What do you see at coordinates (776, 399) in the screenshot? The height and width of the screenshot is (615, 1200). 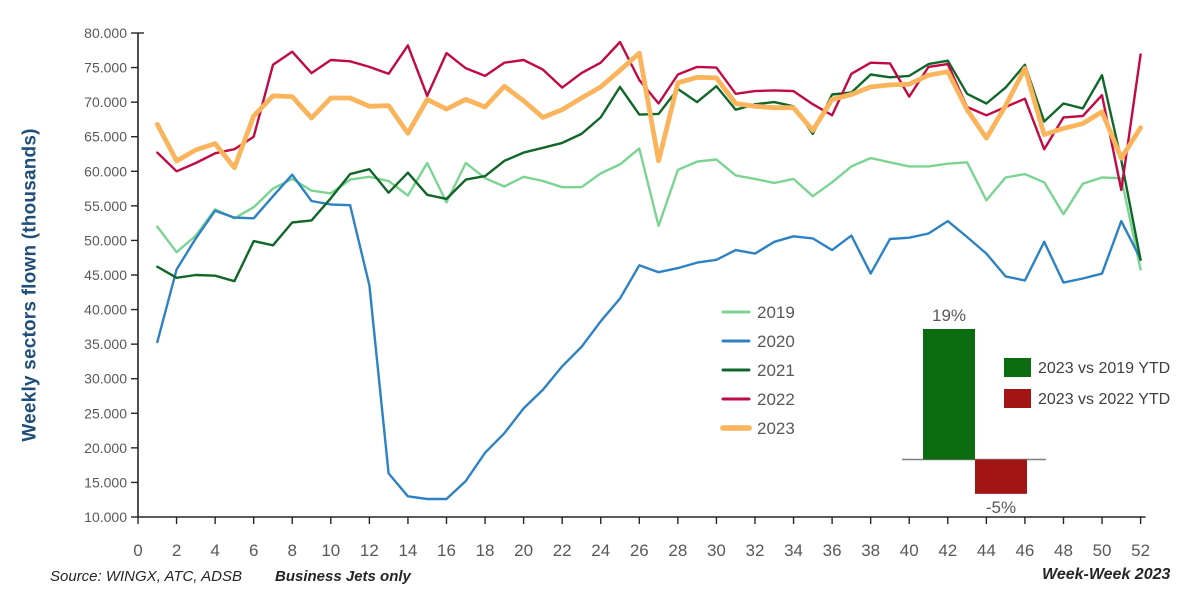 I see `legend-label-2022: 2022` at bounding box center [776, 399].